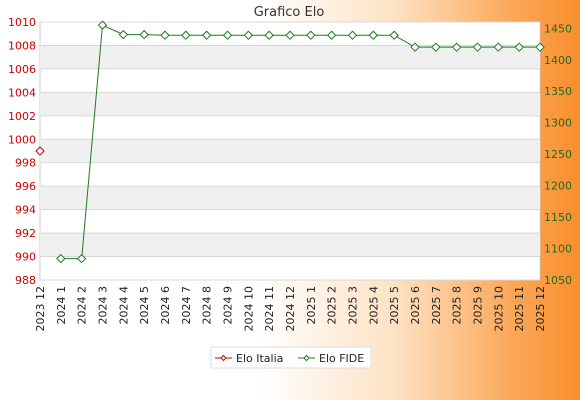 Image resolution: width=580 pixels, height=400 pixels. Describe the element at coordinates (25, 186) in the screenshot. I see `left-tick-label: 996` at that location.